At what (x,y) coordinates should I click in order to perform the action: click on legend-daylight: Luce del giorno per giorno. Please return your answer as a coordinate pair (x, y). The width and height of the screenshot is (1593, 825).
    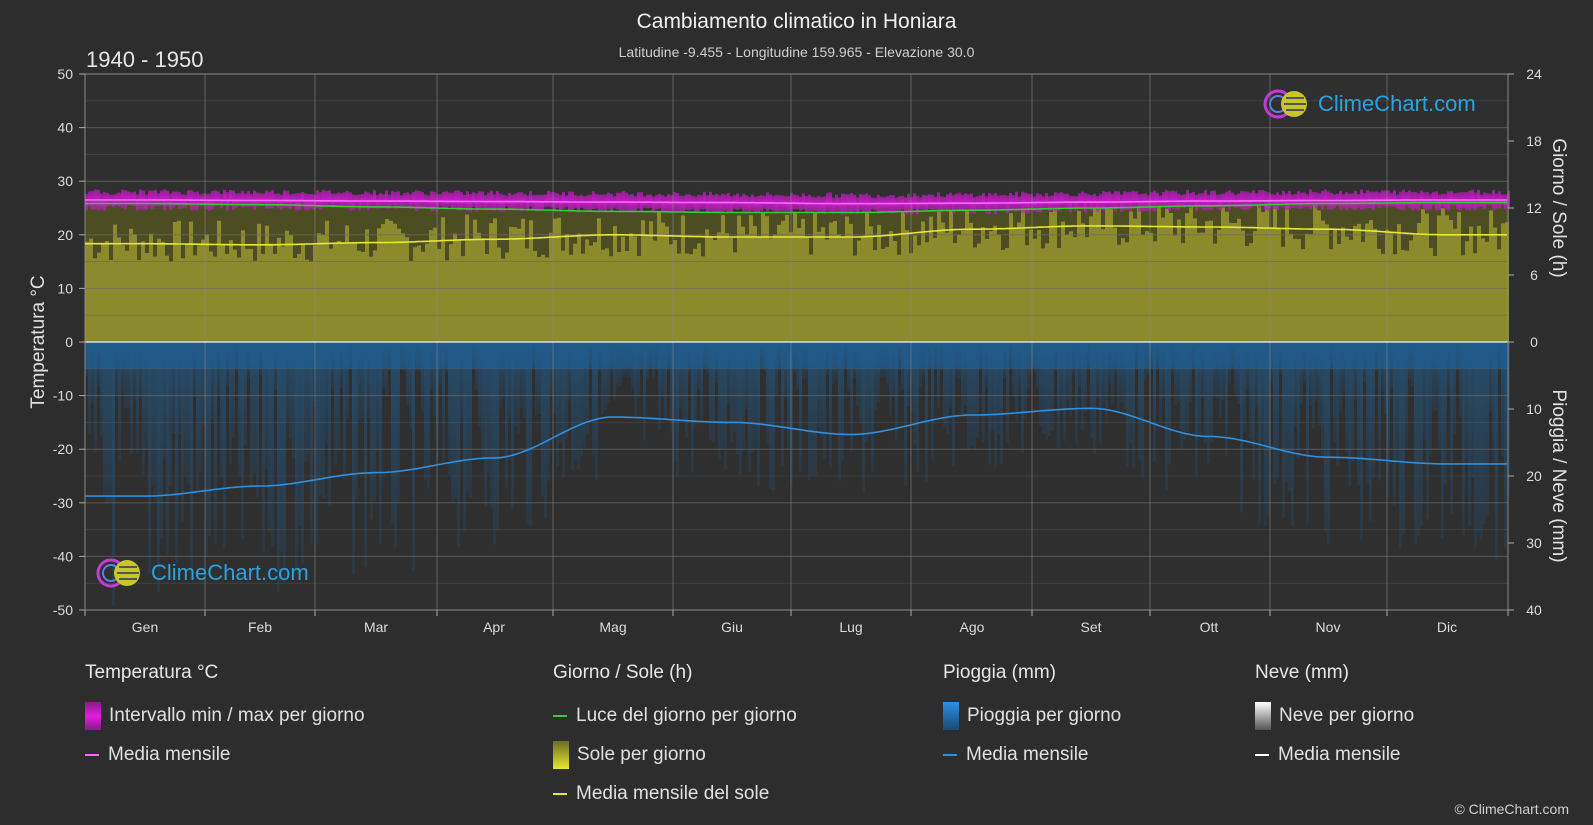
    Looking at the image, I should click on (675, 715).